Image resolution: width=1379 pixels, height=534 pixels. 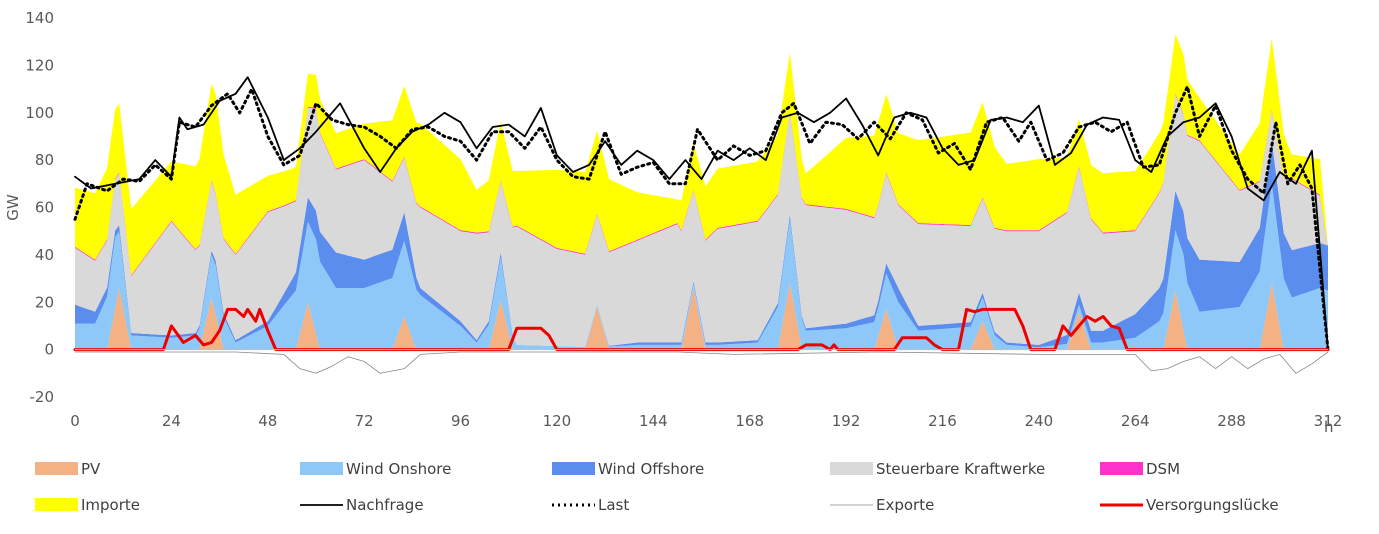 What do you see at coordinates (39, 113) in the screenshot?
I see `y-tick-label: 100` at bounding box center [39, 113].